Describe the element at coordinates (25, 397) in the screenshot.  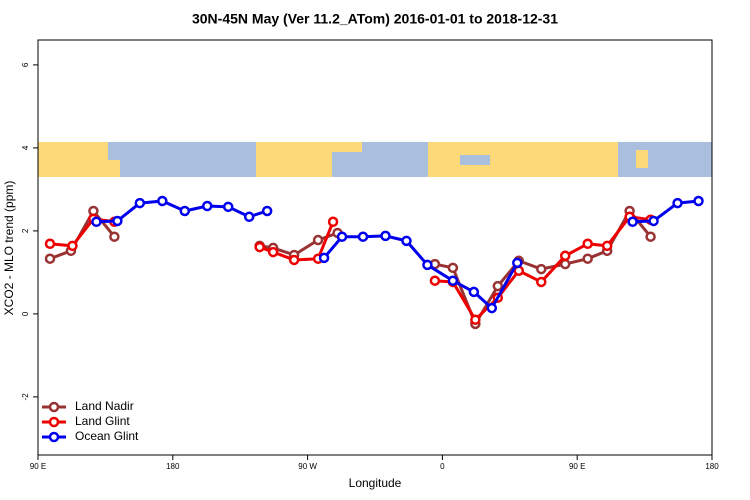
I see `y-tick-label: -2` at that location.